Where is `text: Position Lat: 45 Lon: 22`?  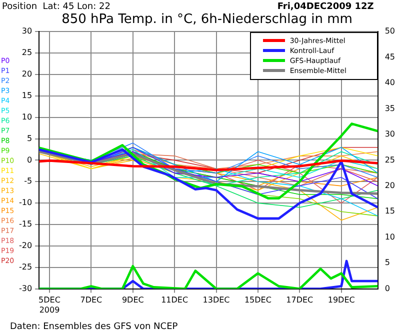
text: Position Lat: 45 Lon: 22 is located at coordinates (56, 7).